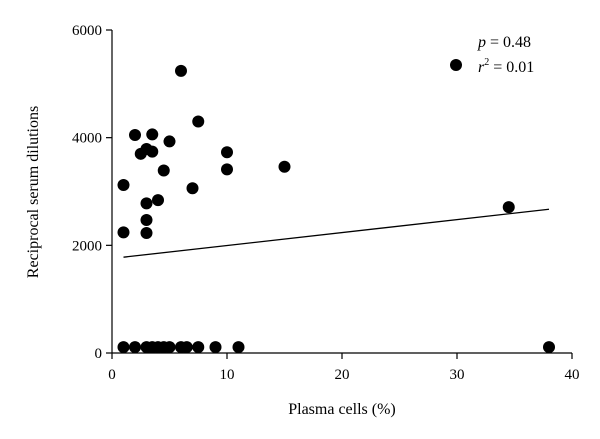 This screenshot has width=600, height=439. What do you see at coordinates (227, 375) in the screenshot?
I see `x-tick-label-1: 10` at bounding box center [227, 375].